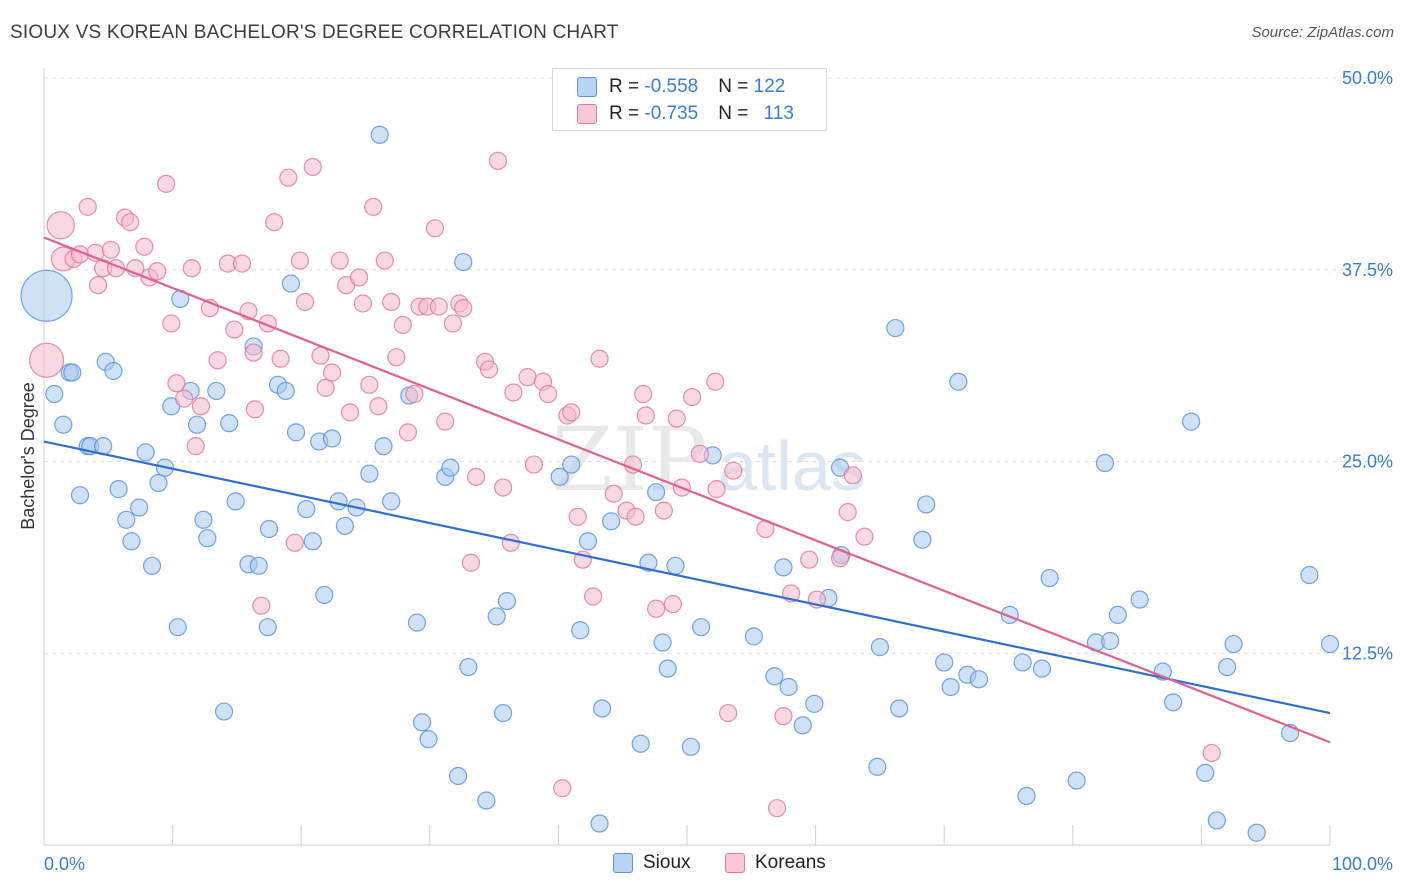 Image resolution: width=1406 pixels, height=892 pixels. Describe the element at coordinates (1367, 270) in the screenshot. I see `y-tick-label: 37.5%` at that location.